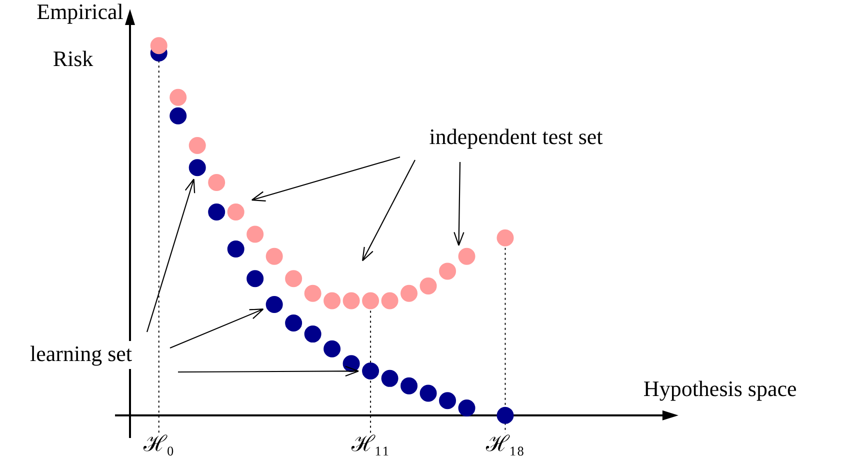  What do you see at coordinates (370, 443) in the screenshot?
I see `x-tick-label: ℋ₁₁` at bounding box center [370, 443].